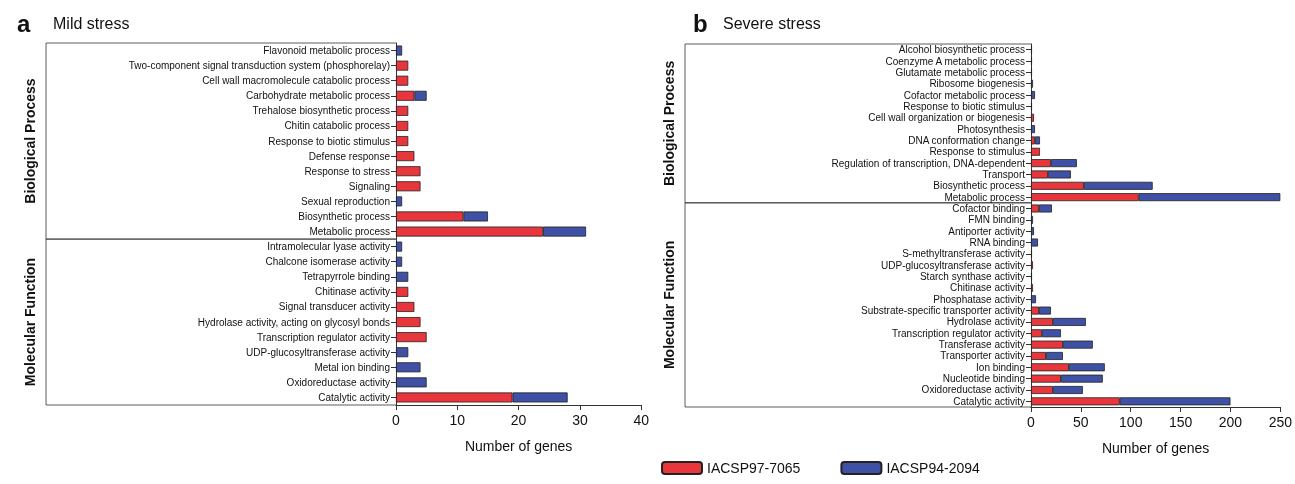 The image size is (1295, 484). I want to click on legend-label: IACSP97-7065, so click(754, 468).